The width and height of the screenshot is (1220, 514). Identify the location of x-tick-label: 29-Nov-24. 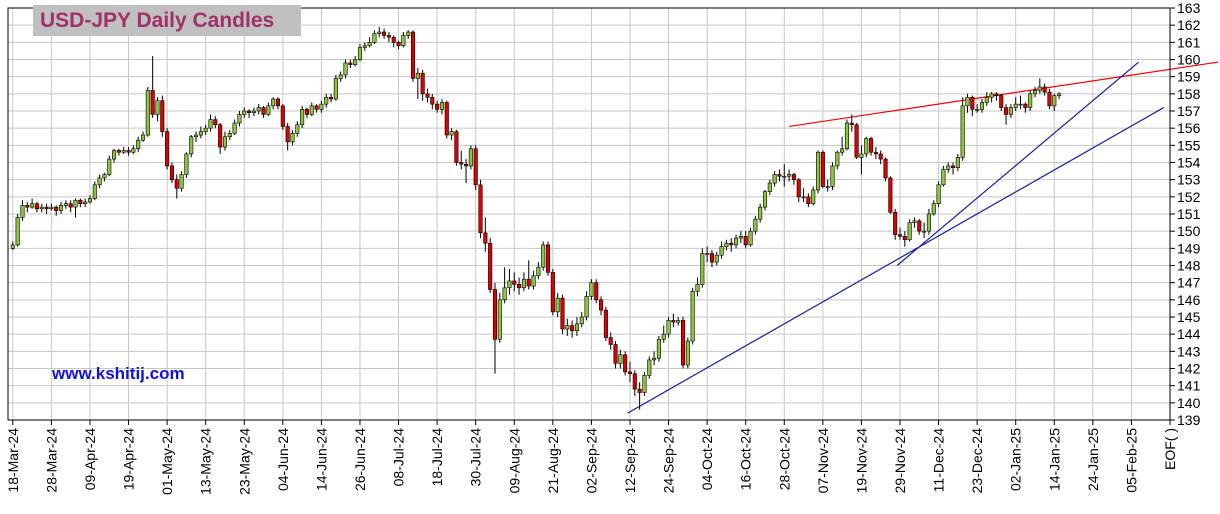
(900, 461).